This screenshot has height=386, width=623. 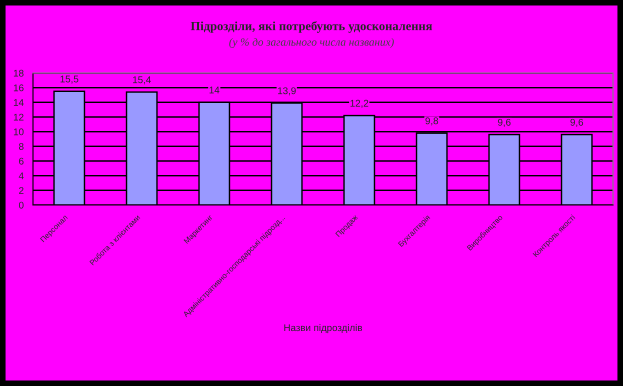 What do you see at coordinates (21, 190) in the screenshot?
I see `y-tick-label: 2` at bounding box center [21, 190].